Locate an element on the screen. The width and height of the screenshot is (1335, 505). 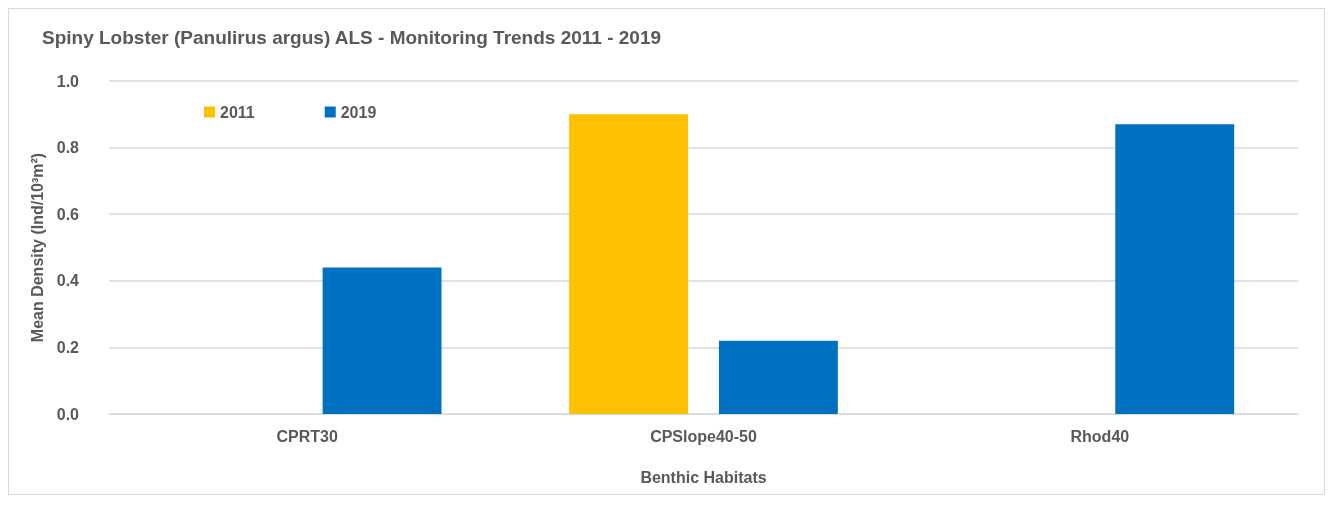
x-tick-label: Rhod40 is located at coordinates (1100, 436).